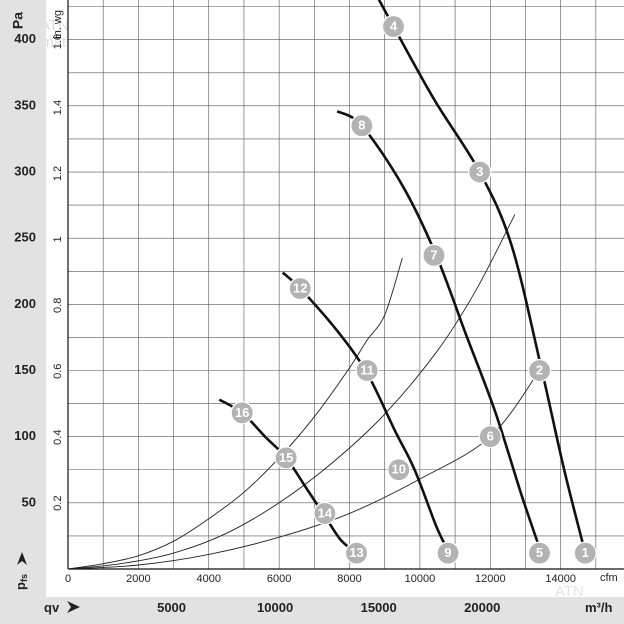  I want to click on operating-point-label: 16, so click(242, 412).